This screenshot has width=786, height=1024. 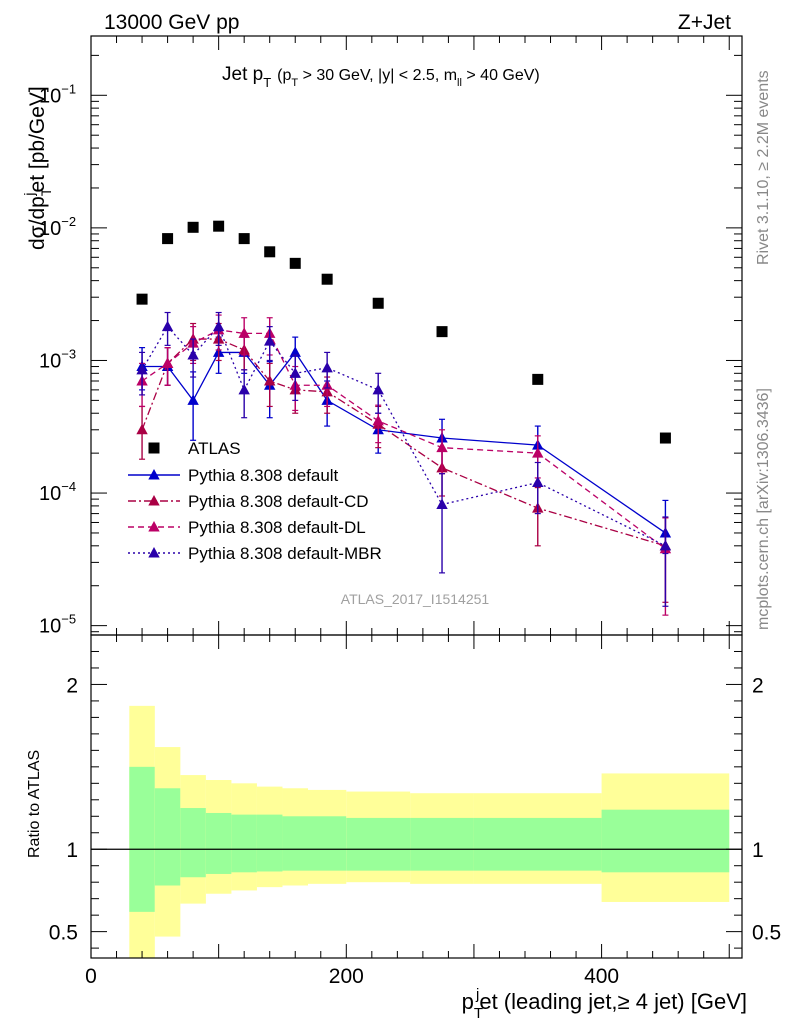 What do you see at coordinates (284, 75) in the screenshot?
I see `title-paren: (p` at bounding box center [284, 75].